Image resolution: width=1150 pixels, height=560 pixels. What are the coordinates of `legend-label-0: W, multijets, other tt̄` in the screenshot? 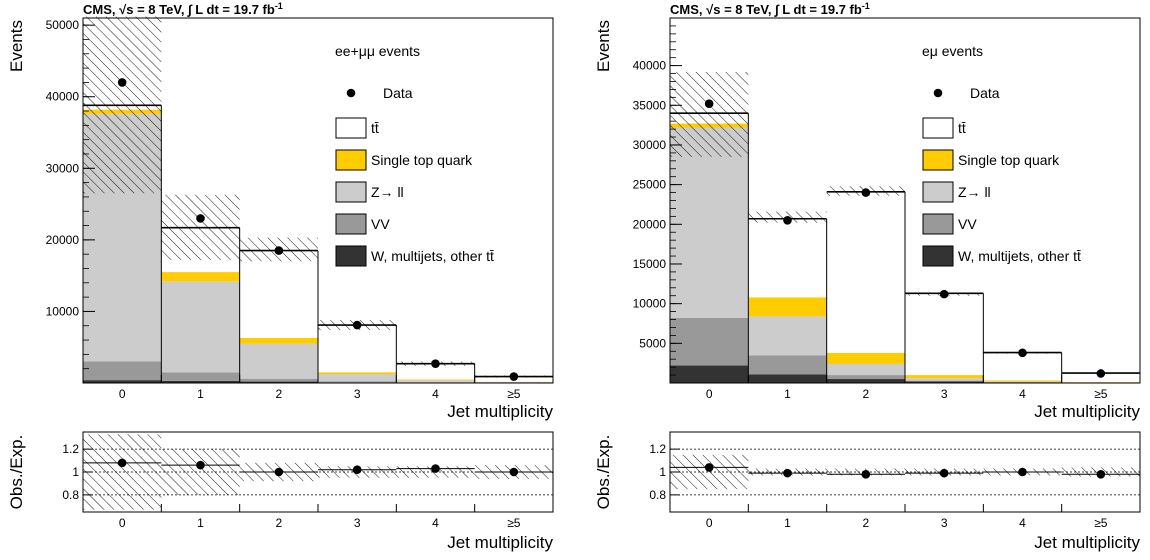 It's located at (432, 256).